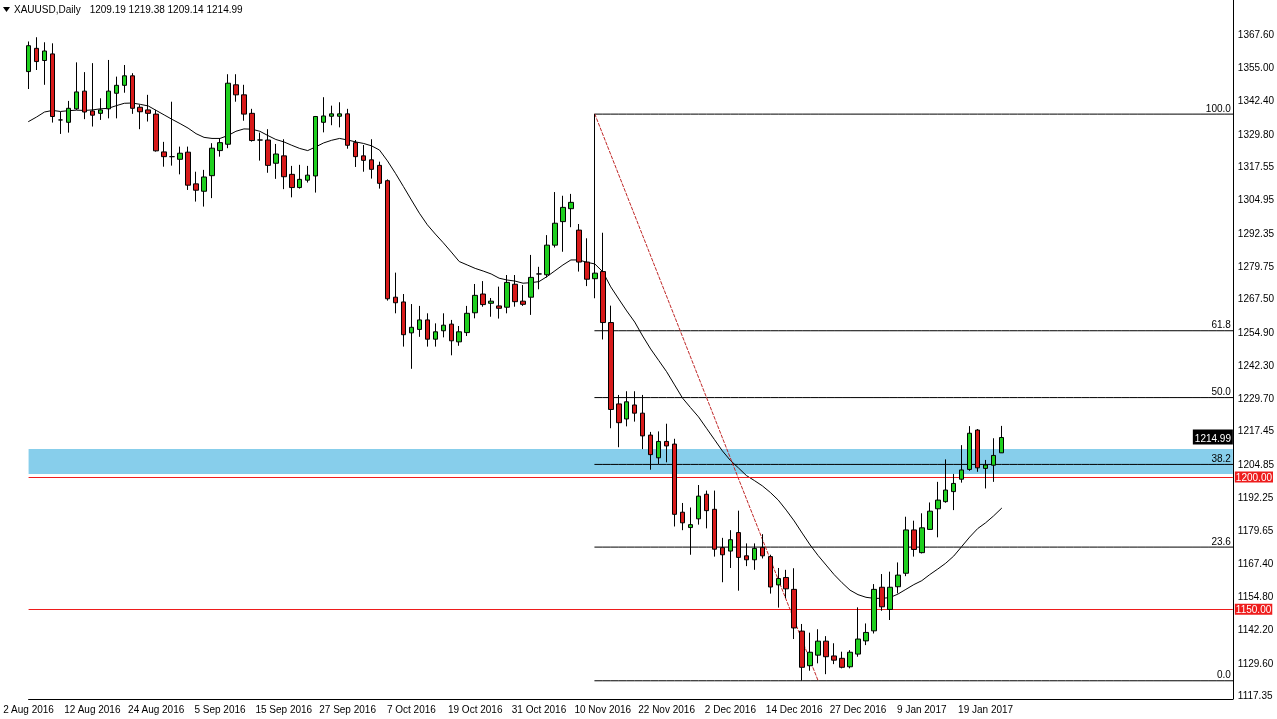 The image size is (1277, 719). What do you see at coordinates (986, 709) in the screenshot?
I see `x-tick-label: 19 Jan 2017` at bounding box center [986, 709].